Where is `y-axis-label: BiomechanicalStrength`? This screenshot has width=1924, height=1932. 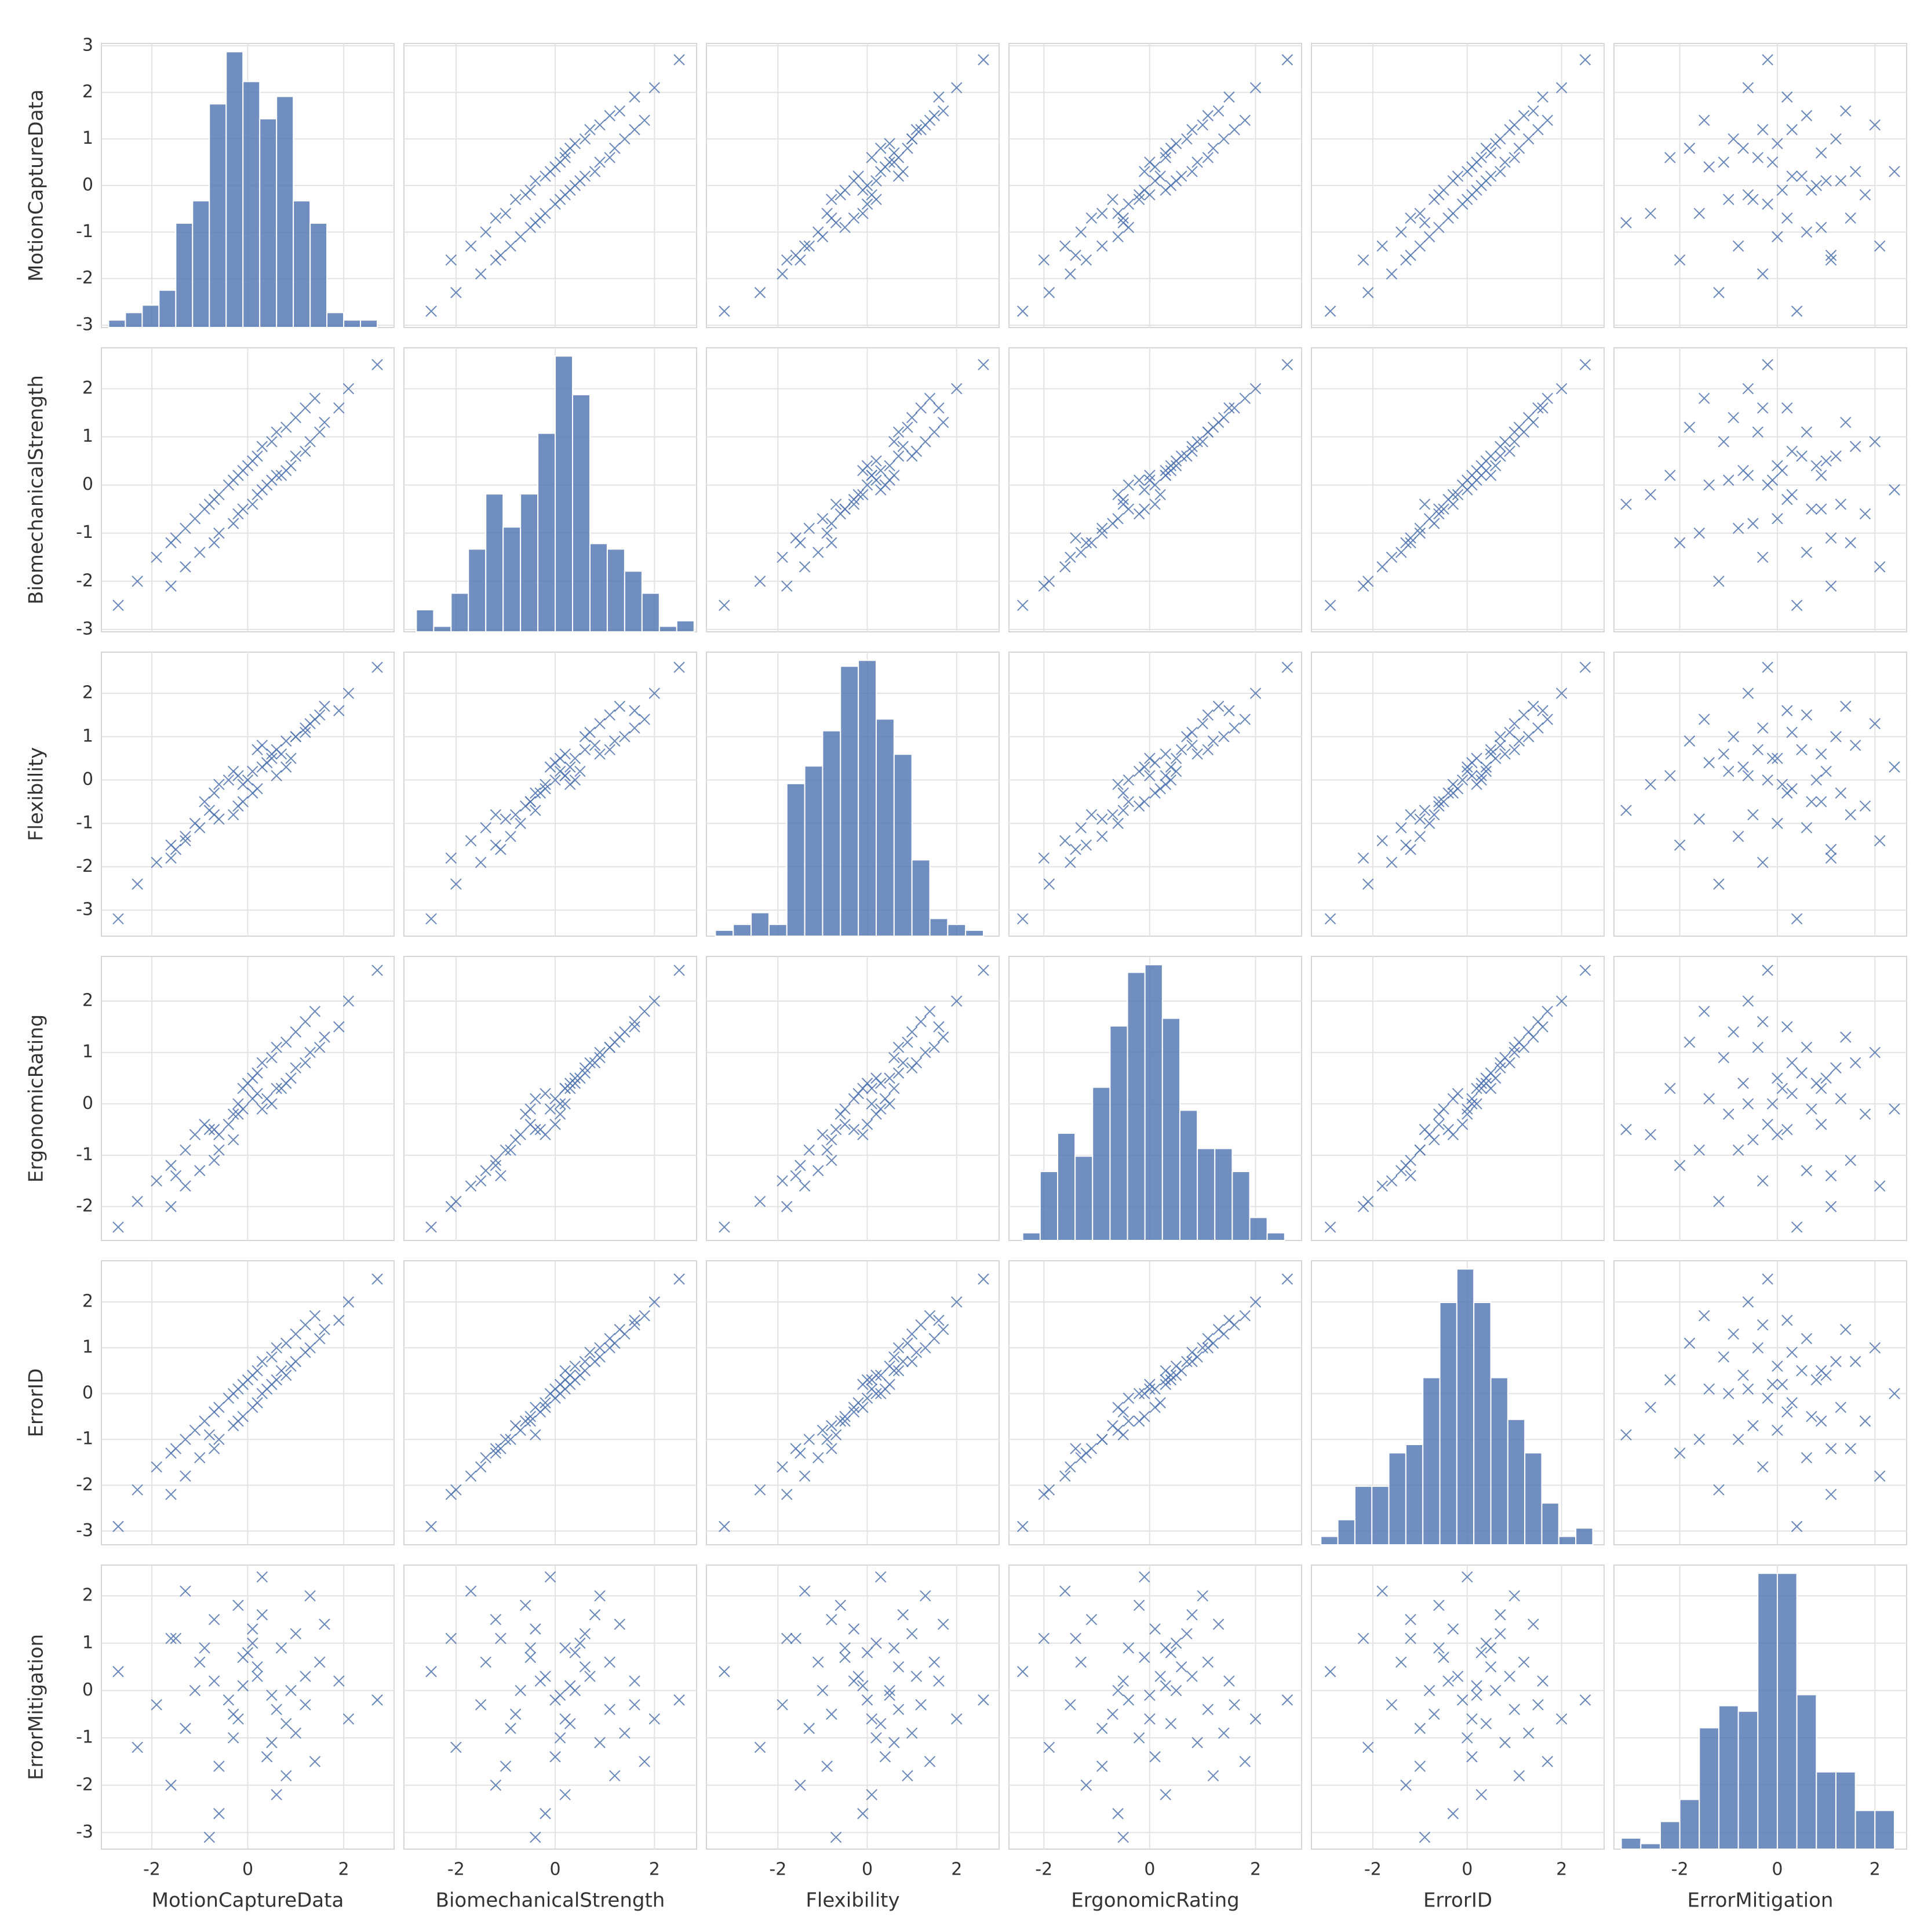
y-axis-label: BiomechanicalStrength is located at coordinates (36, 490).